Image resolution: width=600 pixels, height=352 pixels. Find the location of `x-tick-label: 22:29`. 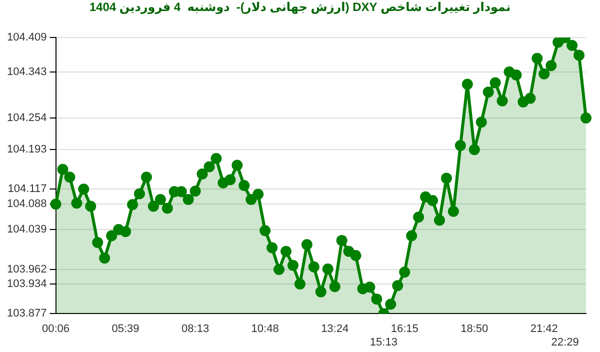

x-tick-label: 22:29 is located at coordinates (565, 342).